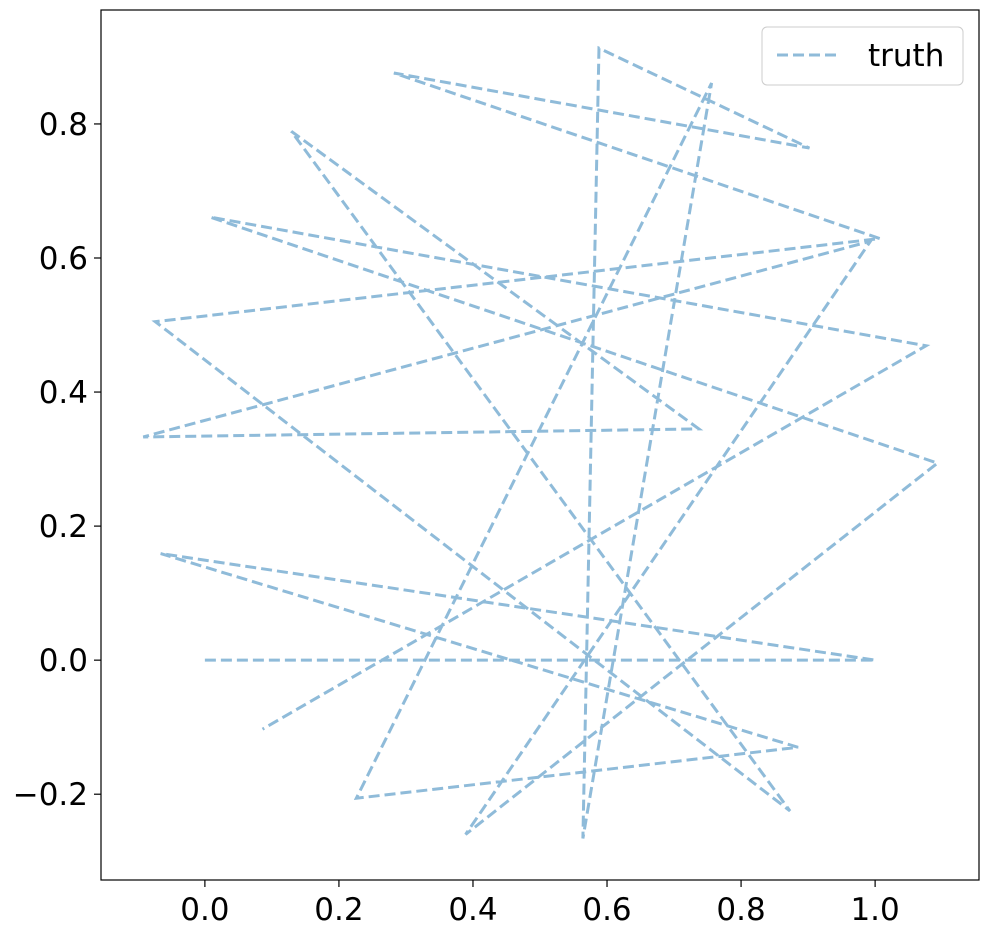 This screenshot has height=934, width=989. Describe the element at coordinates (63, 125) in the screenshot. I see `y-tick-label: 0.8` at that location.